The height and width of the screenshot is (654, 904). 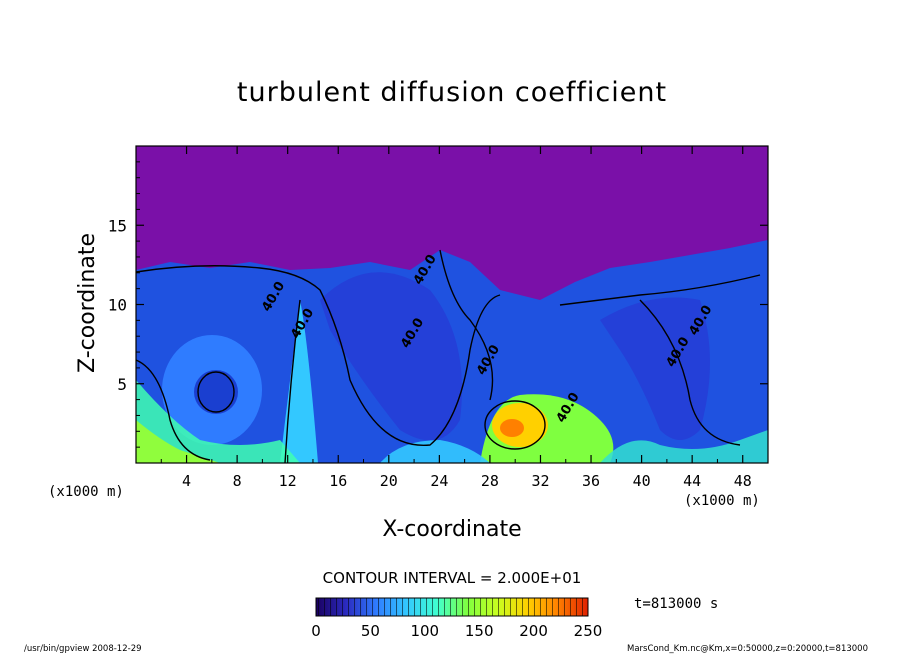 I want to click on x-axis-unit-right: (x1000 m), so click(x=722, y=501).